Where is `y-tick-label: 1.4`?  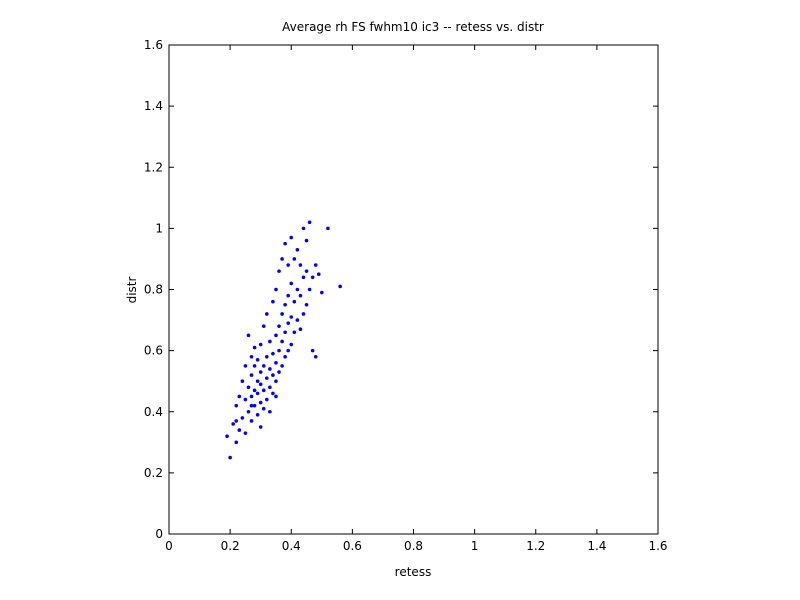
y-tick-label: 1.4 is located at coordinates (153, 106).